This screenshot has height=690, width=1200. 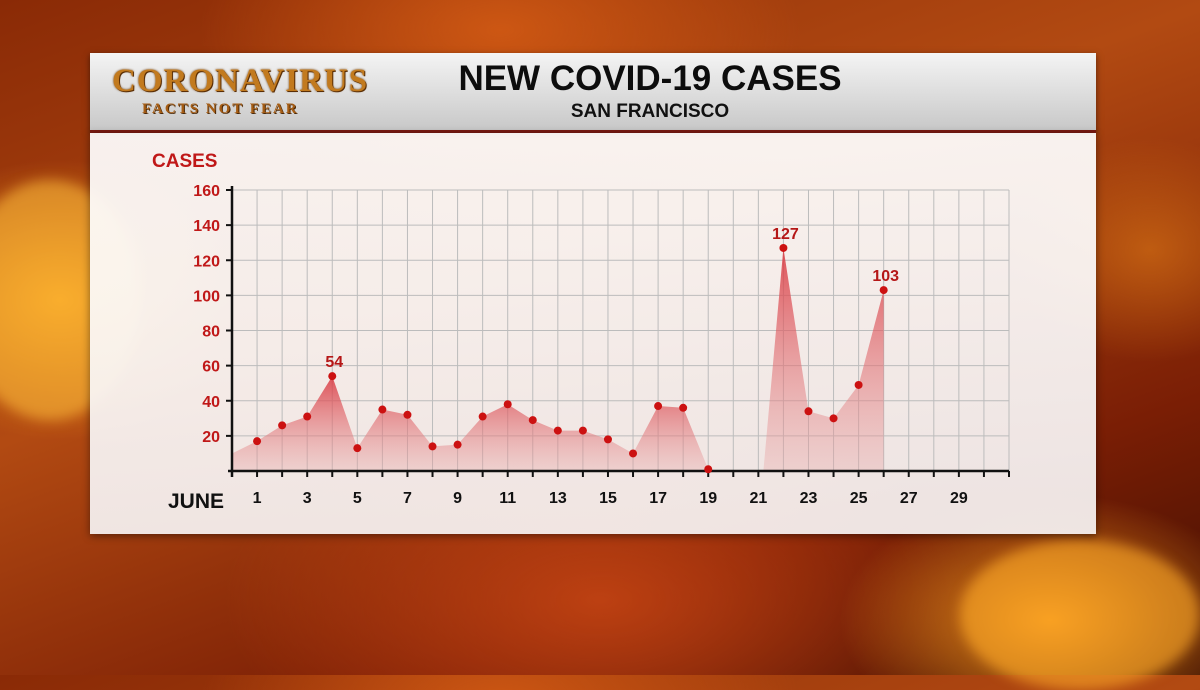 I want to click on chart-title: NEW COVID-19 CASES, so click(x=650, y=78).